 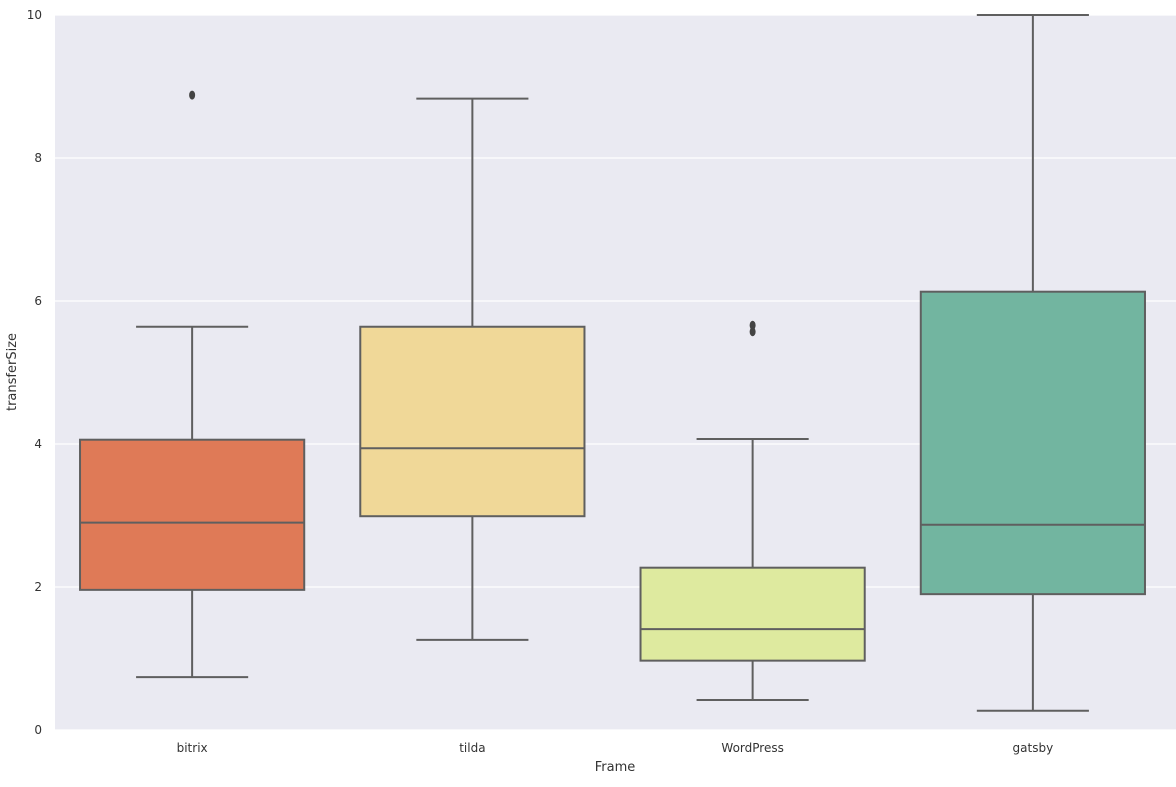 I want to click on y-tick-label: 6, so click(x=38, y=301).